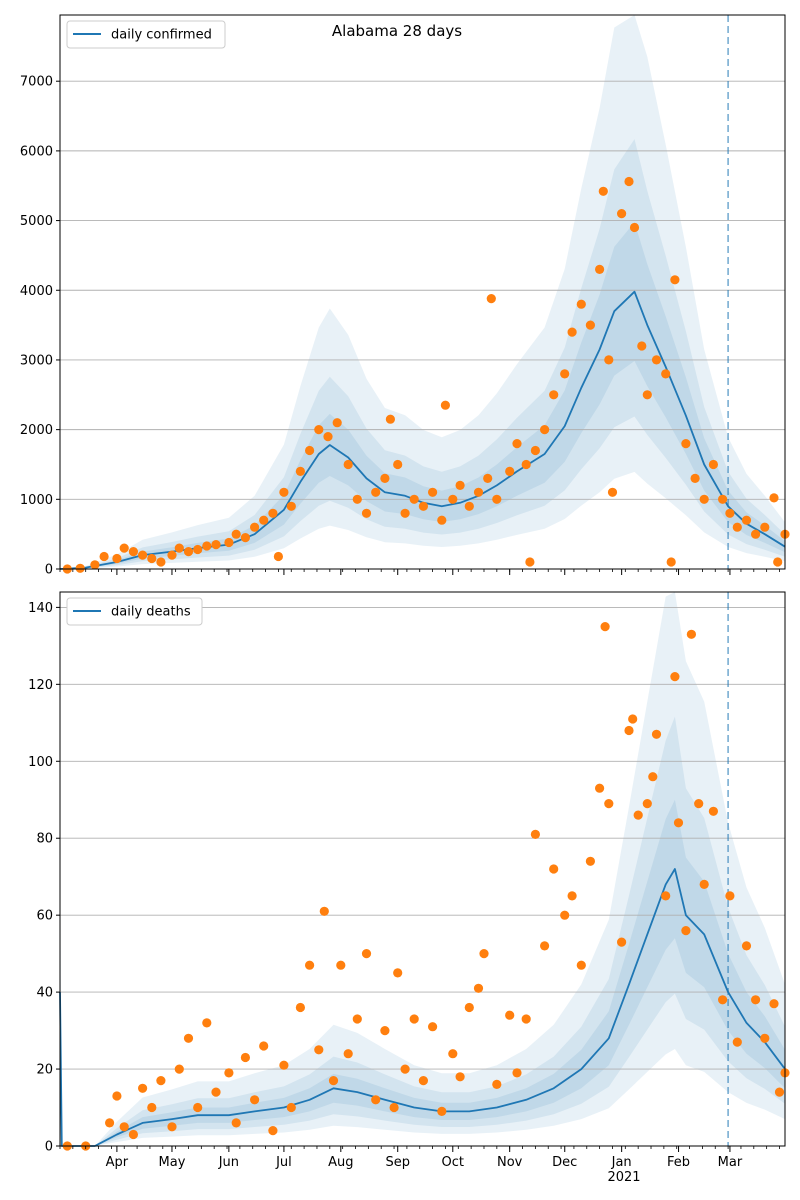 The height and width of the screenshot is (1200, 800). What do you see at coordinates (419, 1158) in the screenshot?
I see `deaths-x-ticks: Apr May Jun Jul Aug Sep Oct Nov Dec Jan Feb Mar` at bounding box center [419, 1158].